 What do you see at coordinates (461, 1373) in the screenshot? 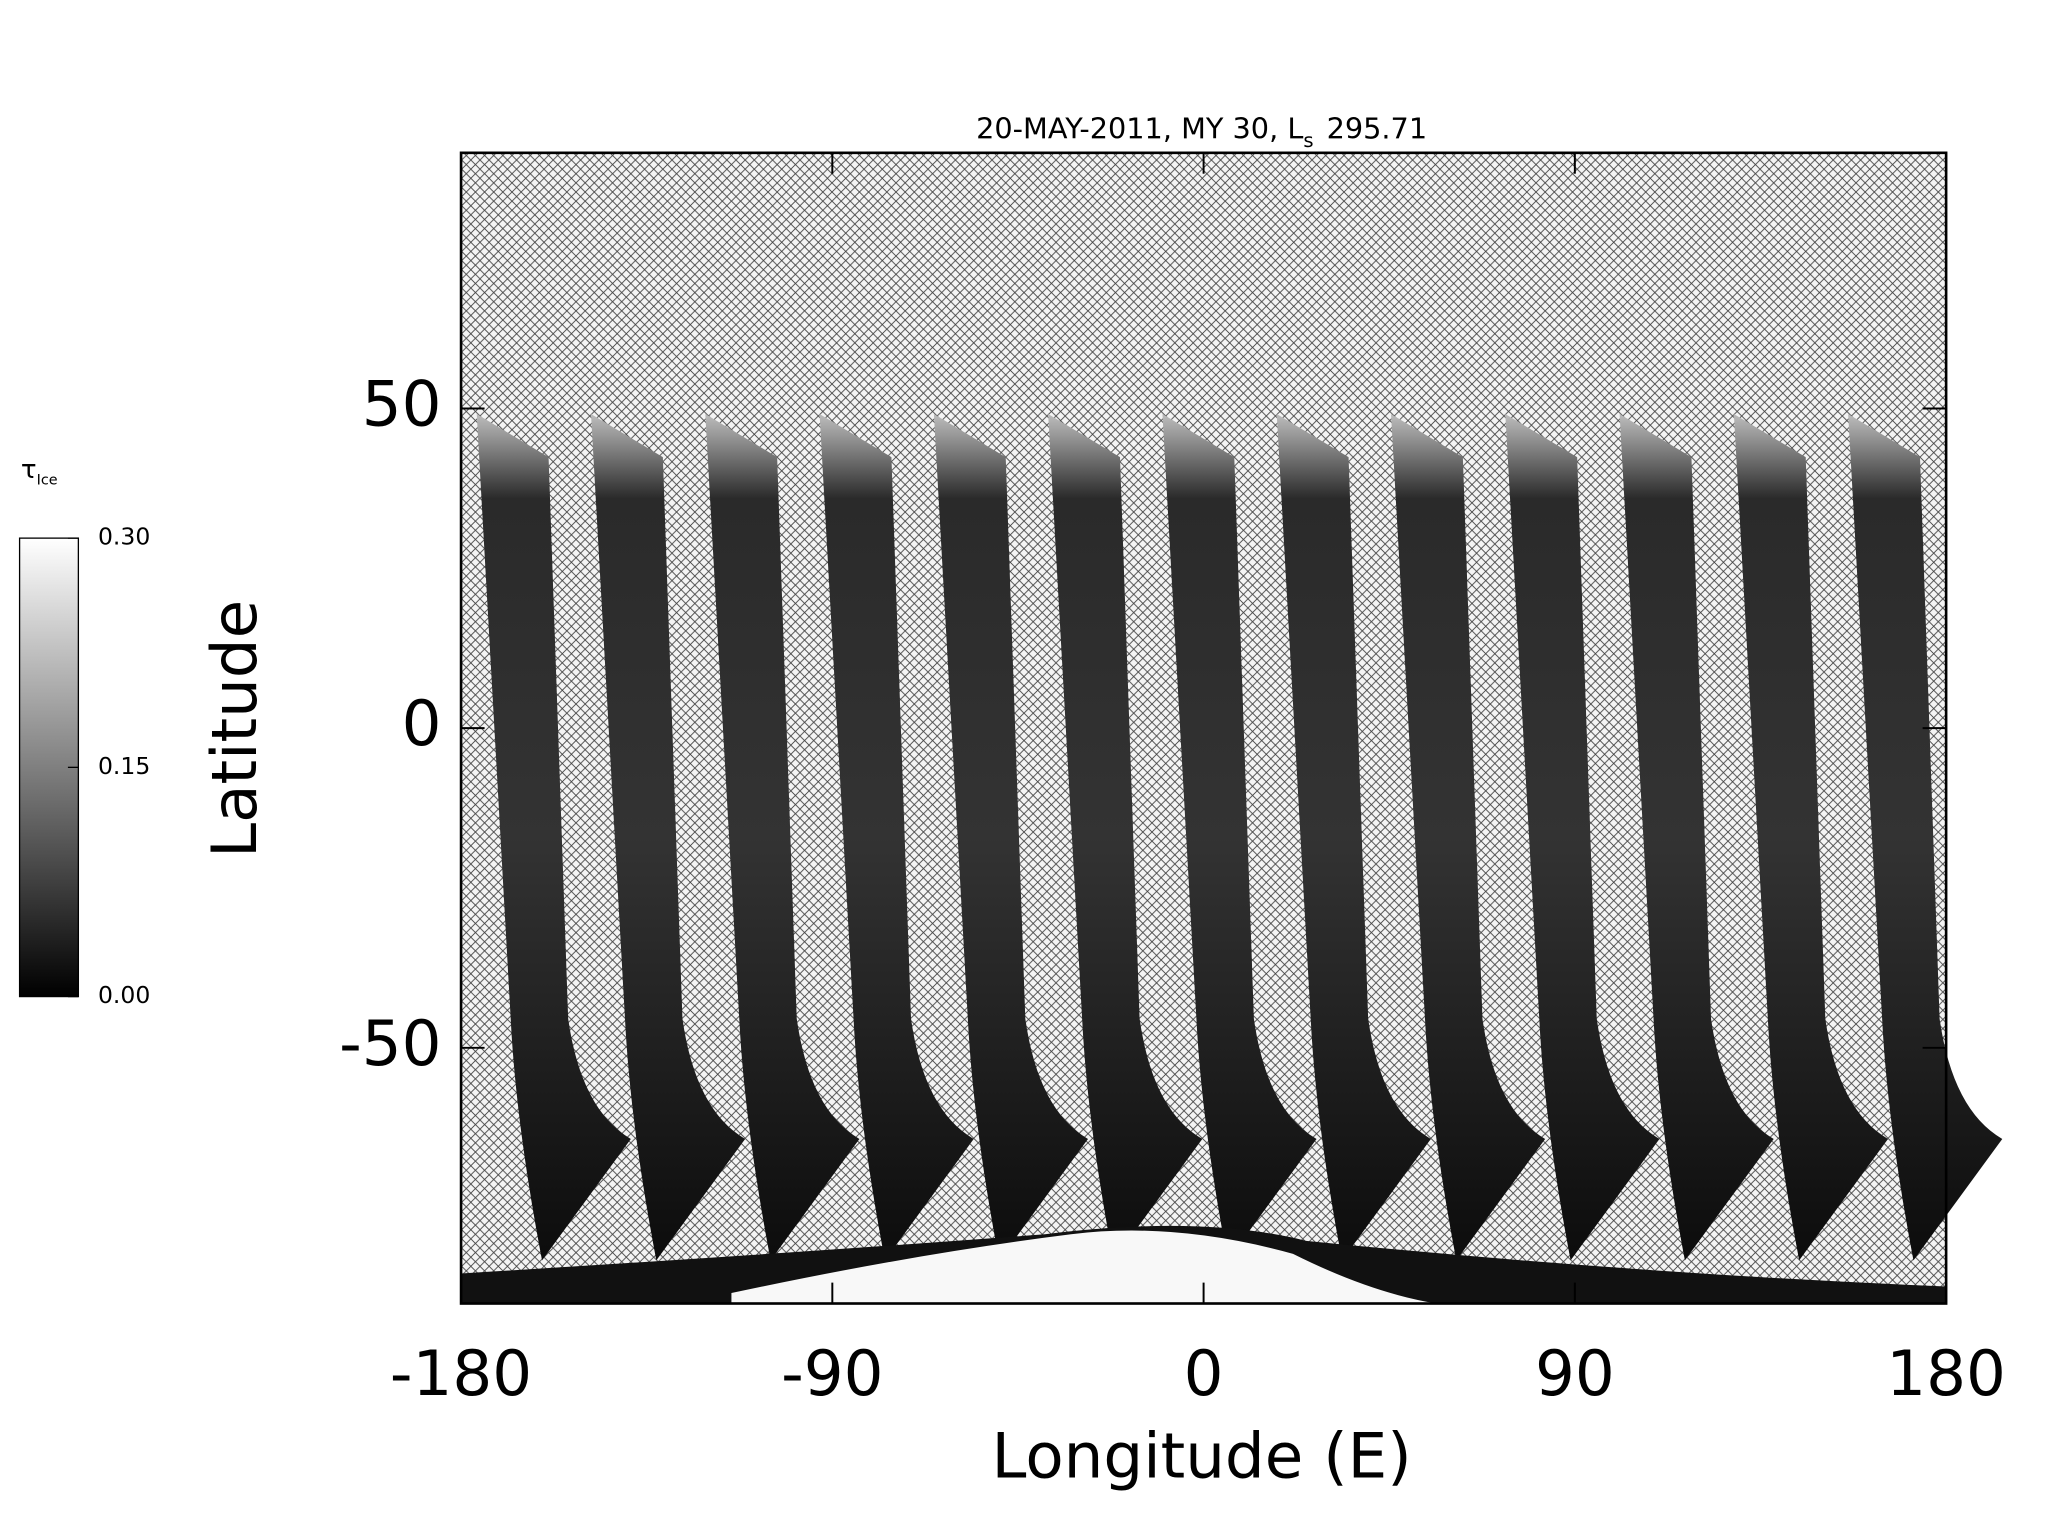
I see `x-tick-label: -180` at bounding box center [461, 1373].